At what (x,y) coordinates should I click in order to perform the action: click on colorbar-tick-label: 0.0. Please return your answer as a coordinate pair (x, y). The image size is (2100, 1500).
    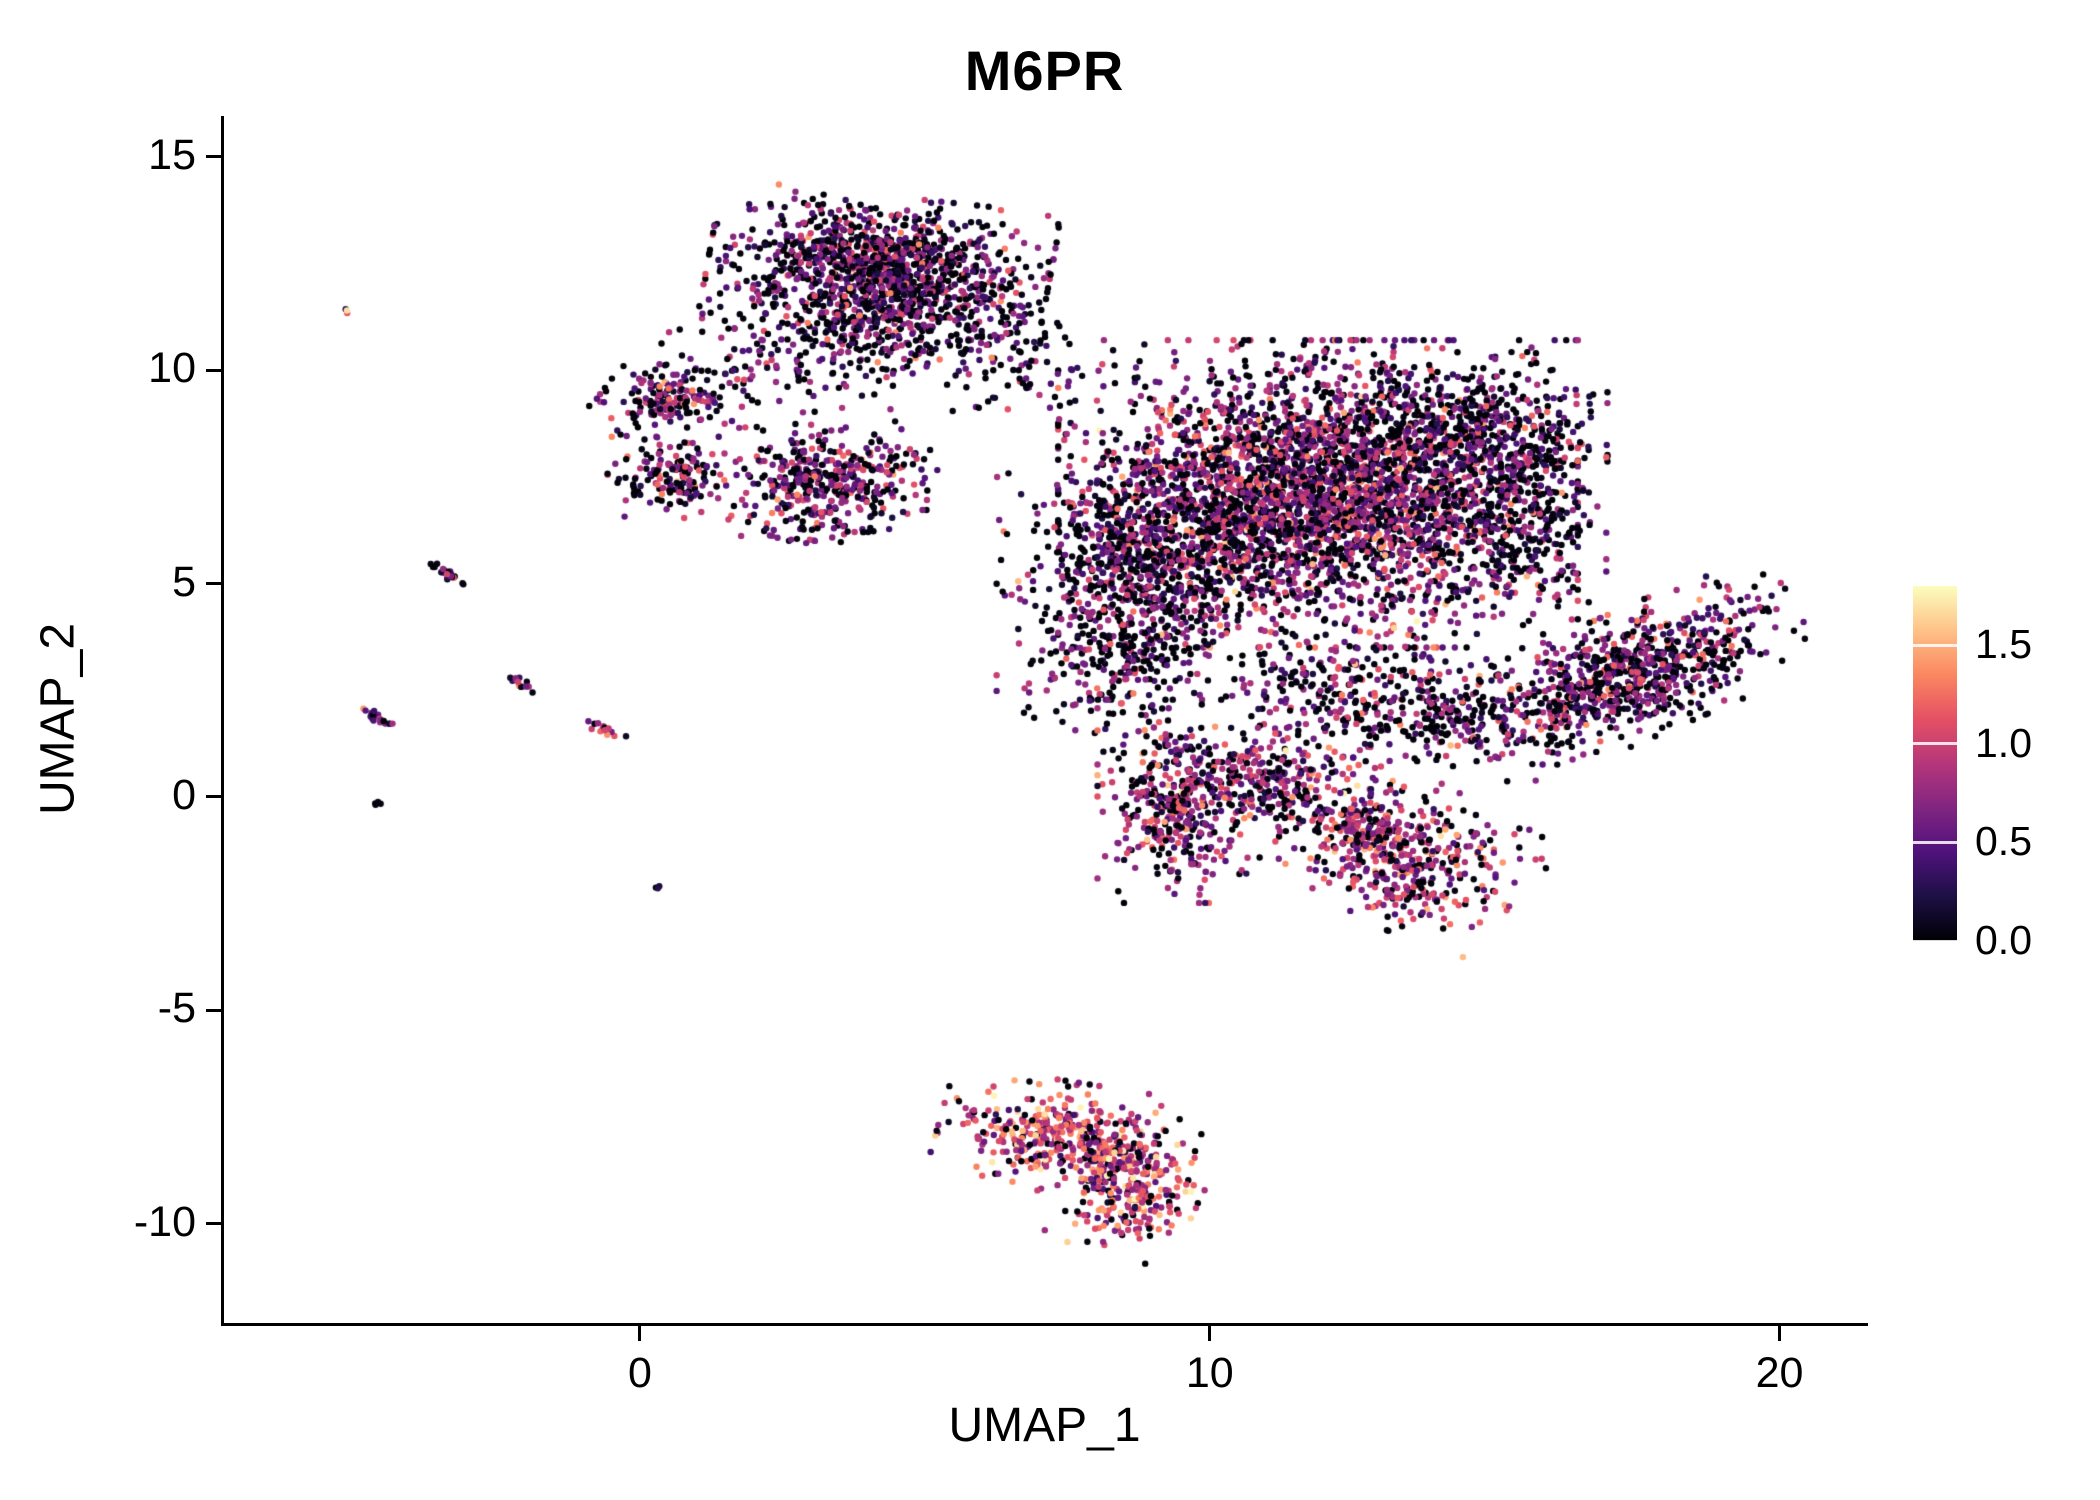
    Looking at the image, I should click on (2003, 940).